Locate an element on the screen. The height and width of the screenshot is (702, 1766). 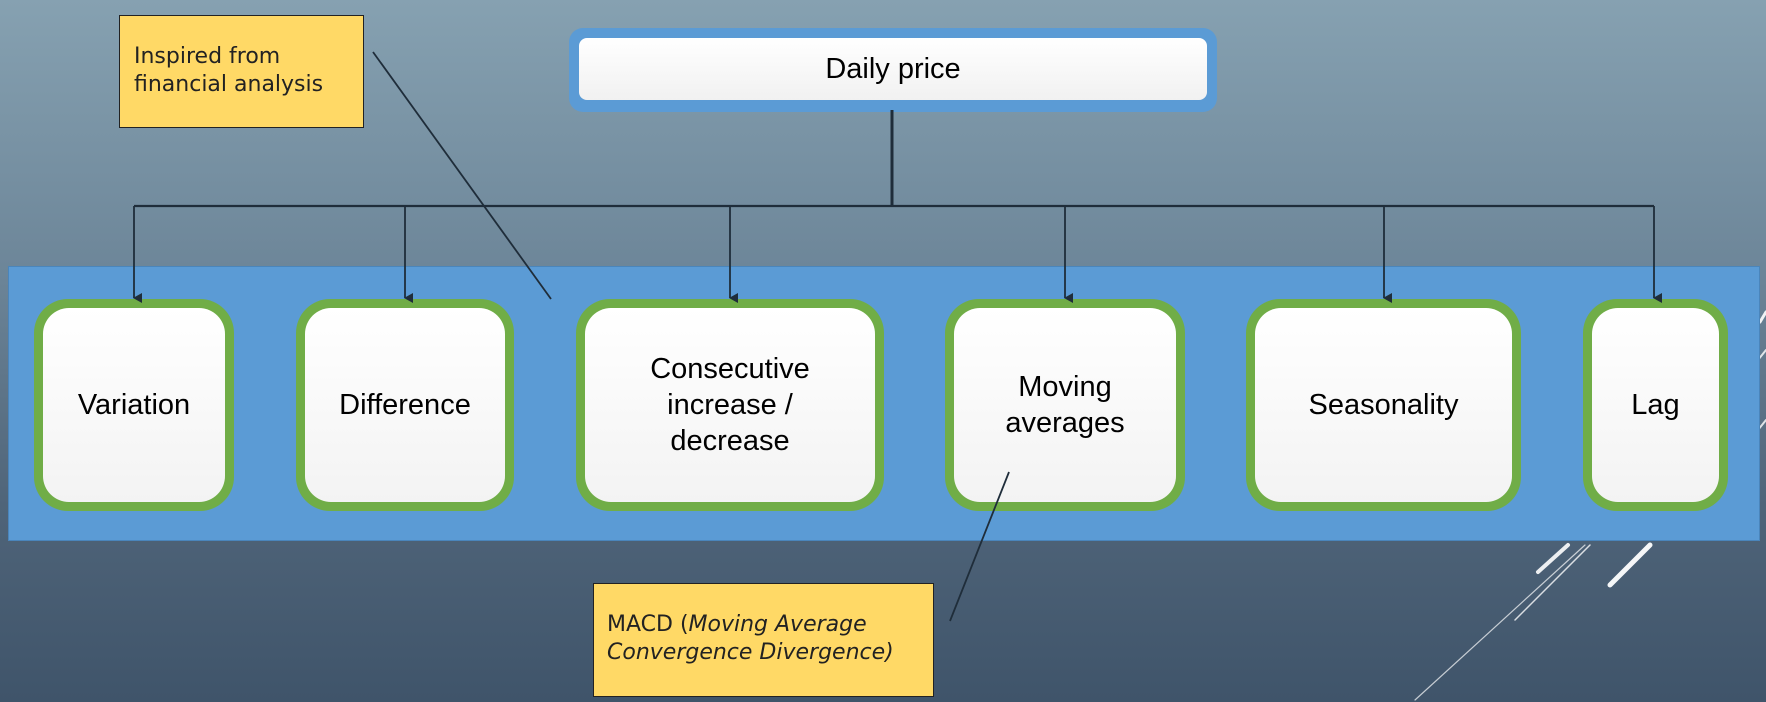
root-node-label: Daily price is located at coordinates (893, 69).